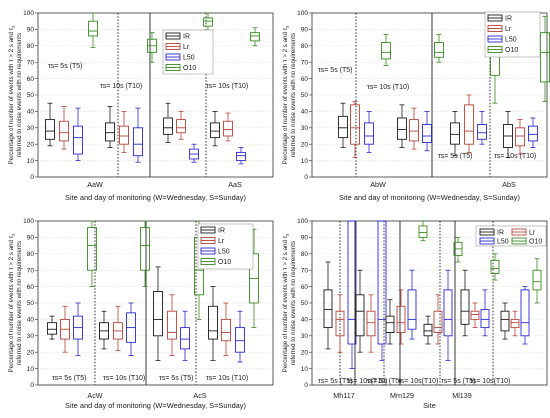  Describe the element at coordinates (462, 395) in the screenshot. I see `group-label: Ml139` at that location.